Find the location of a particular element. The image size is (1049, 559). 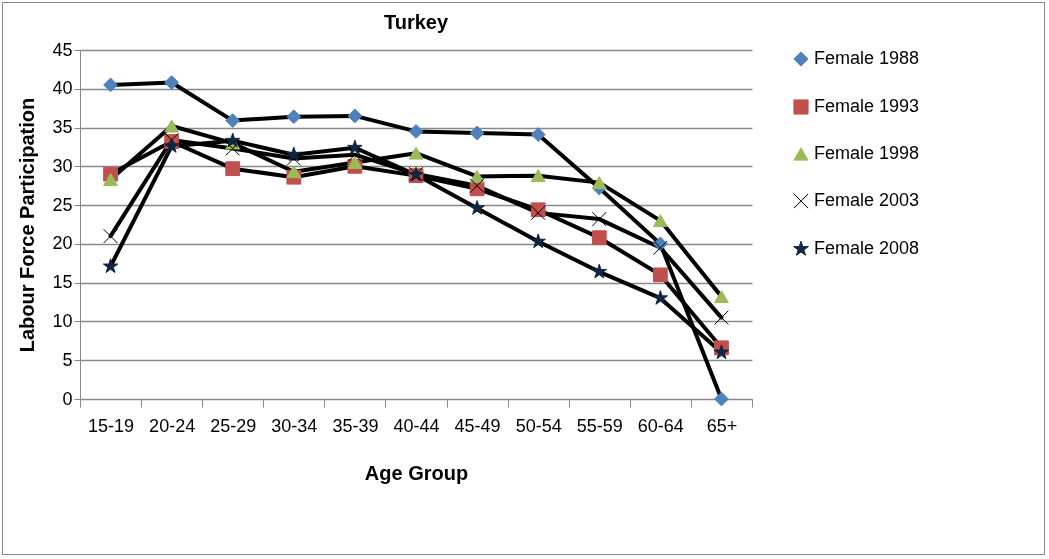

legend-label: Female 2003 is located at coordinates (867, 200).